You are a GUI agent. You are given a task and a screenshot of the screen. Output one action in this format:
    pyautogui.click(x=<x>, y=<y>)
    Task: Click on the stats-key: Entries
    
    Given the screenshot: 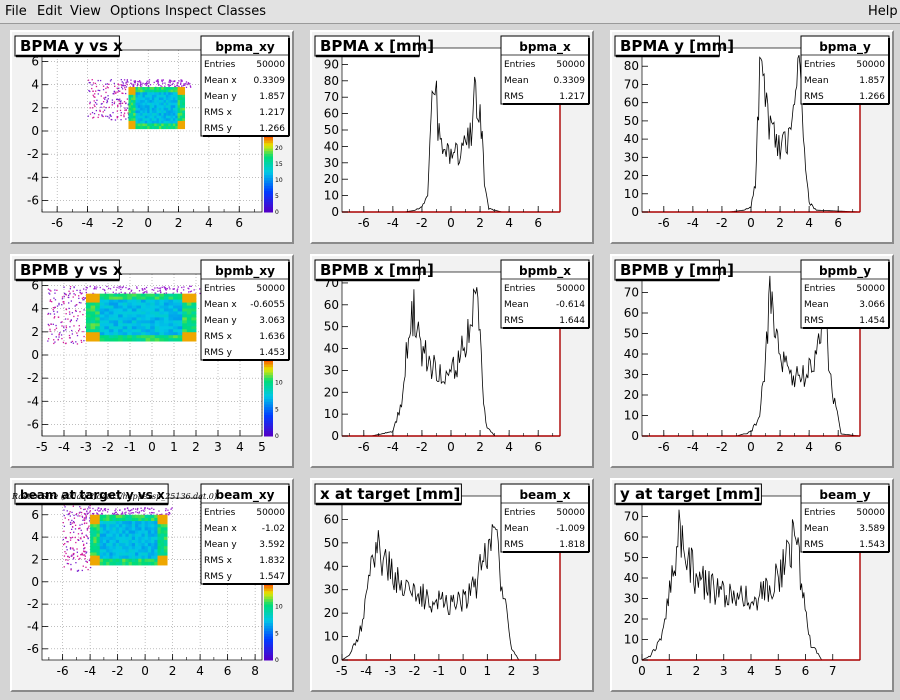 What is the action you would take?
    pyautogui.click(x=220, y=513)
    